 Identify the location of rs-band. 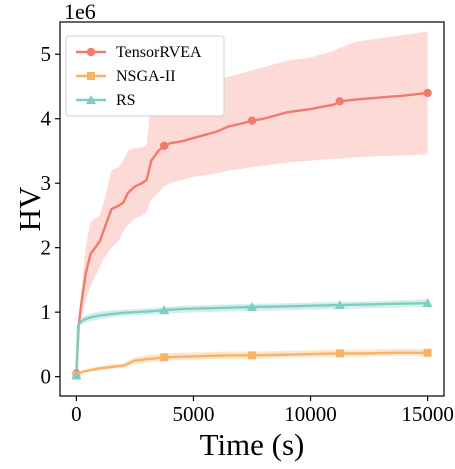
(252, 337).